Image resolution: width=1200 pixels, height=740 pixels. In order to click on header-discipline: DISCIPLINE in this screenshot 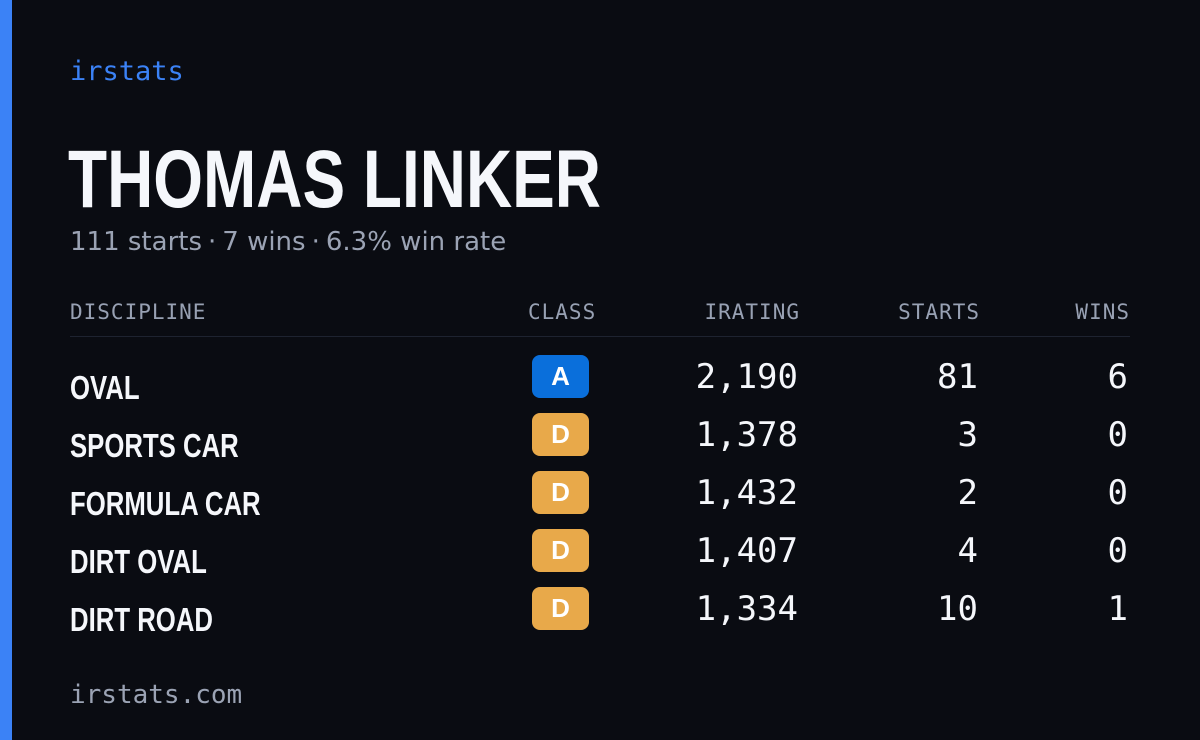, I will do `click(138, 312)`.